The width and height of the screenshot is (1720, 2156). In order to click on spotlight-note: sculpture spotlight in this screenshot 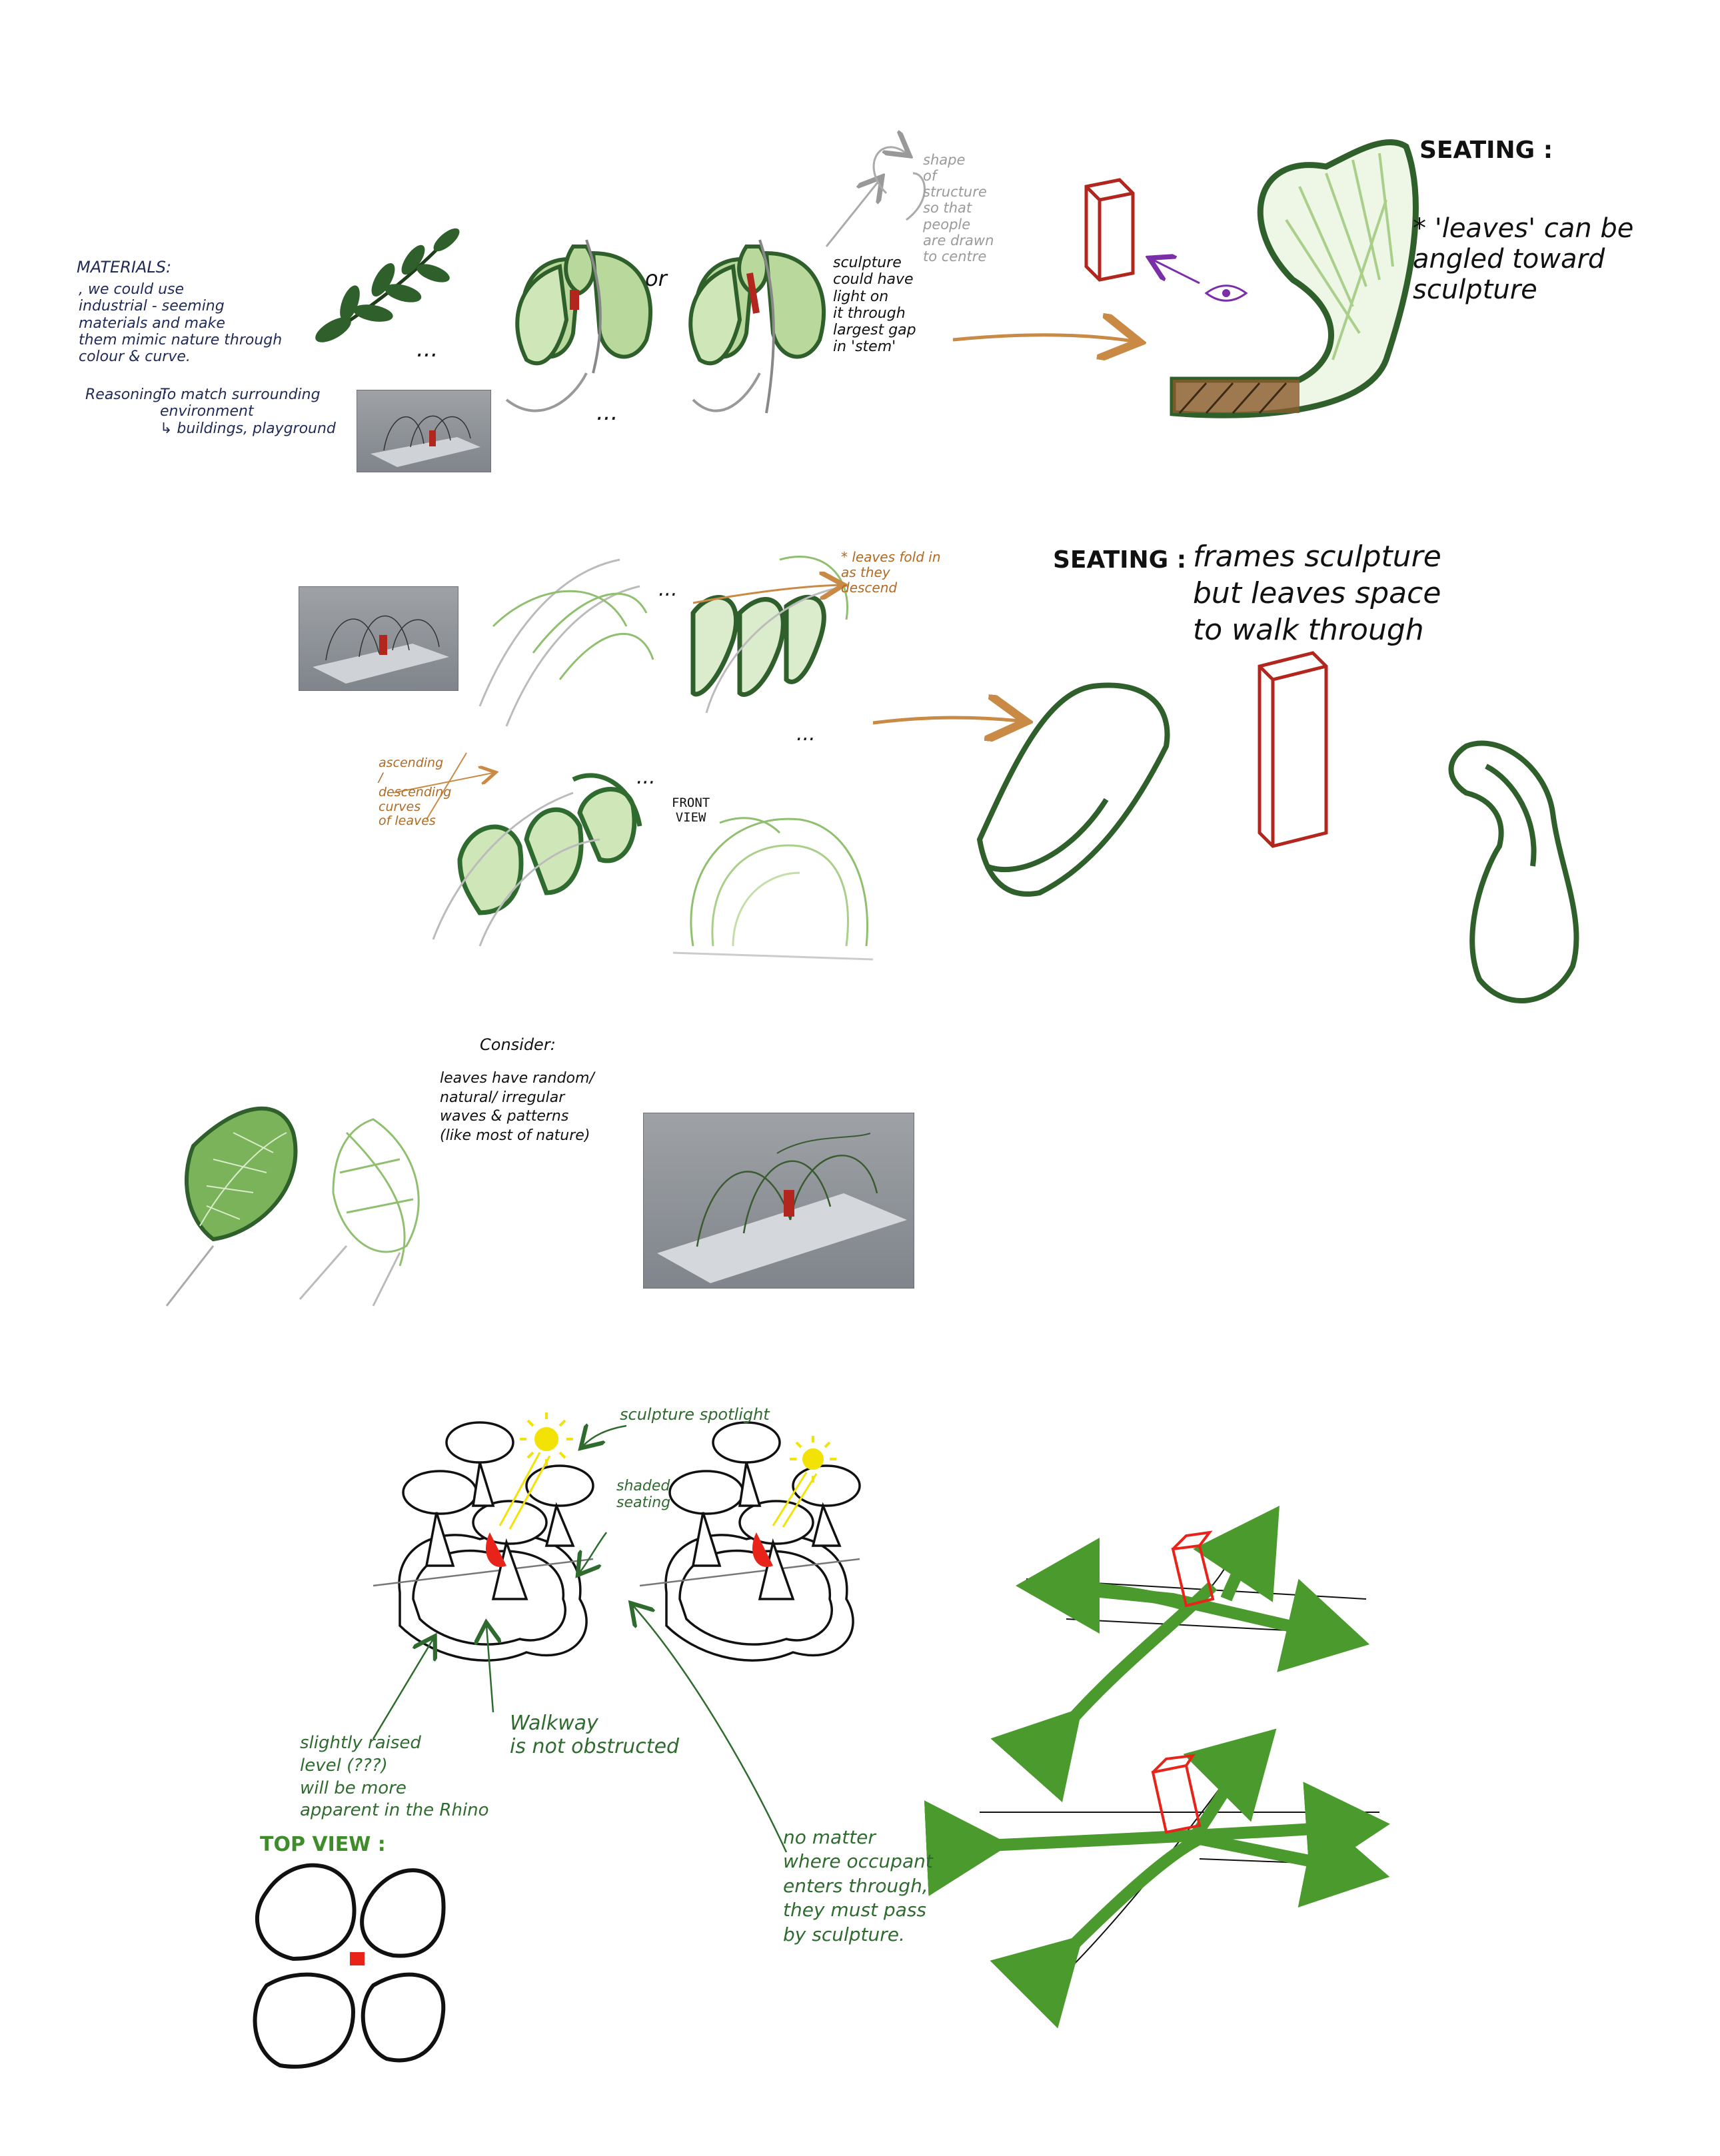, I will do `click(695, 1414)`.